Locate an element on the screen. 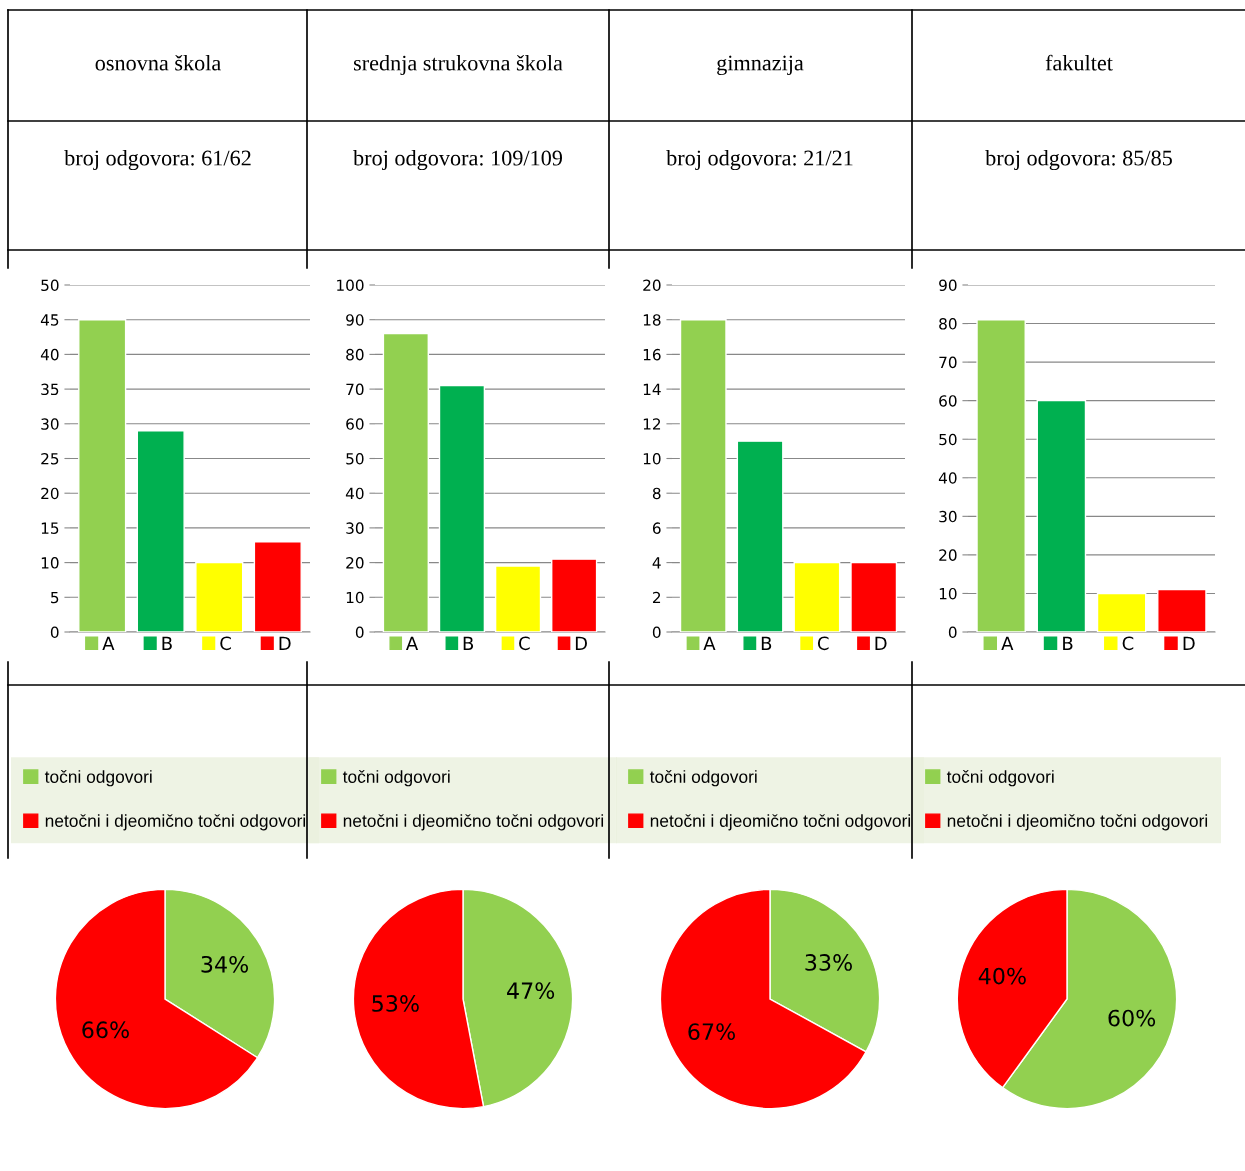 This screenshot has height=1171, width=1245. data-label: 40% is located at coordinates (1002, 976).